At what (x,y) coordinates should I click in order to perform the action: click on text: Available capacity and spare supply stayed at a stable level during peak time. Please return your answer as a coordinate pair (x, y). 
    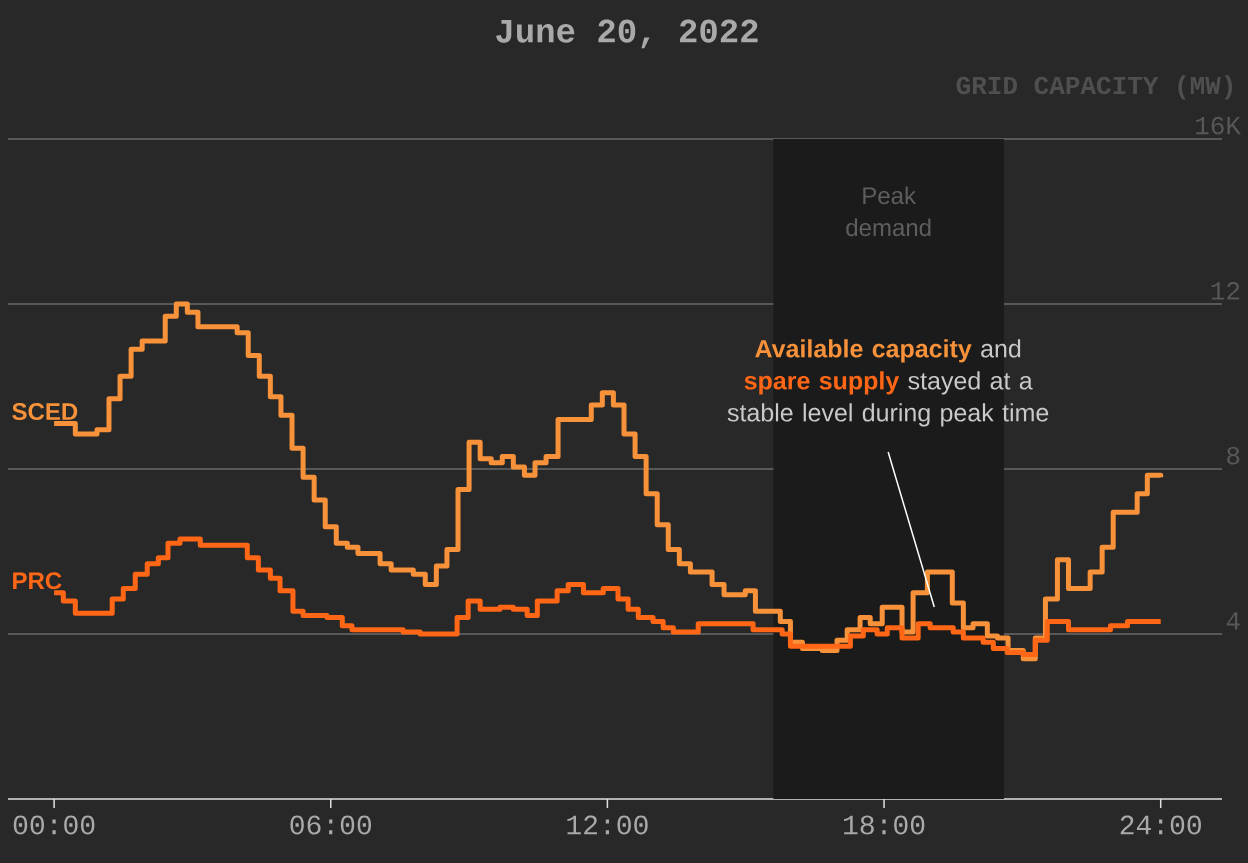
    Looking at the image, I should click on (888, 383).